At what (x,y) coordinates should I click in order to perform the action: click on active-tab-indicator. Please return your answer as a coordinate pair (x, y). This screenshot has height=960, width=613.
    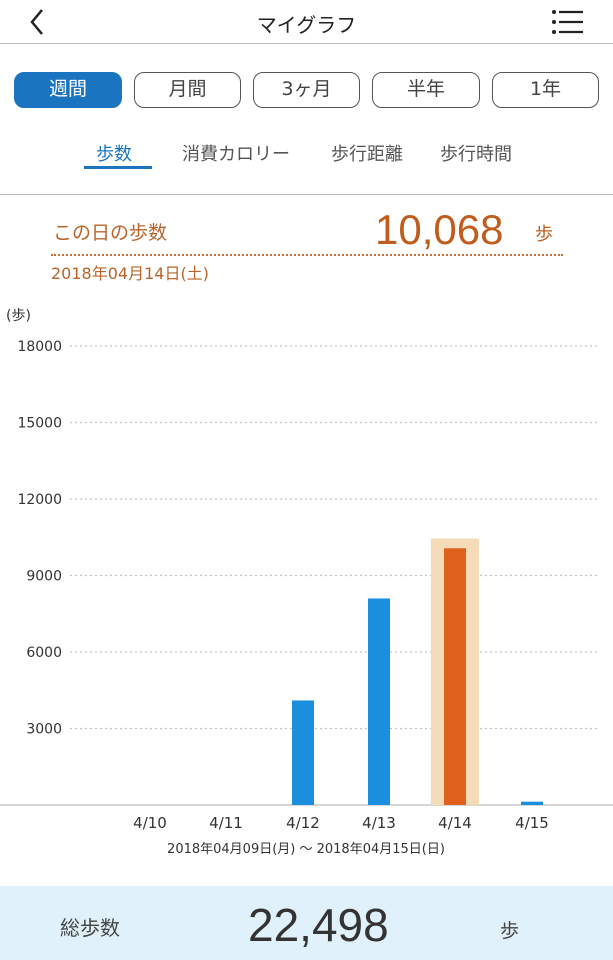
    Looking at the image, I should click on (118, 167).